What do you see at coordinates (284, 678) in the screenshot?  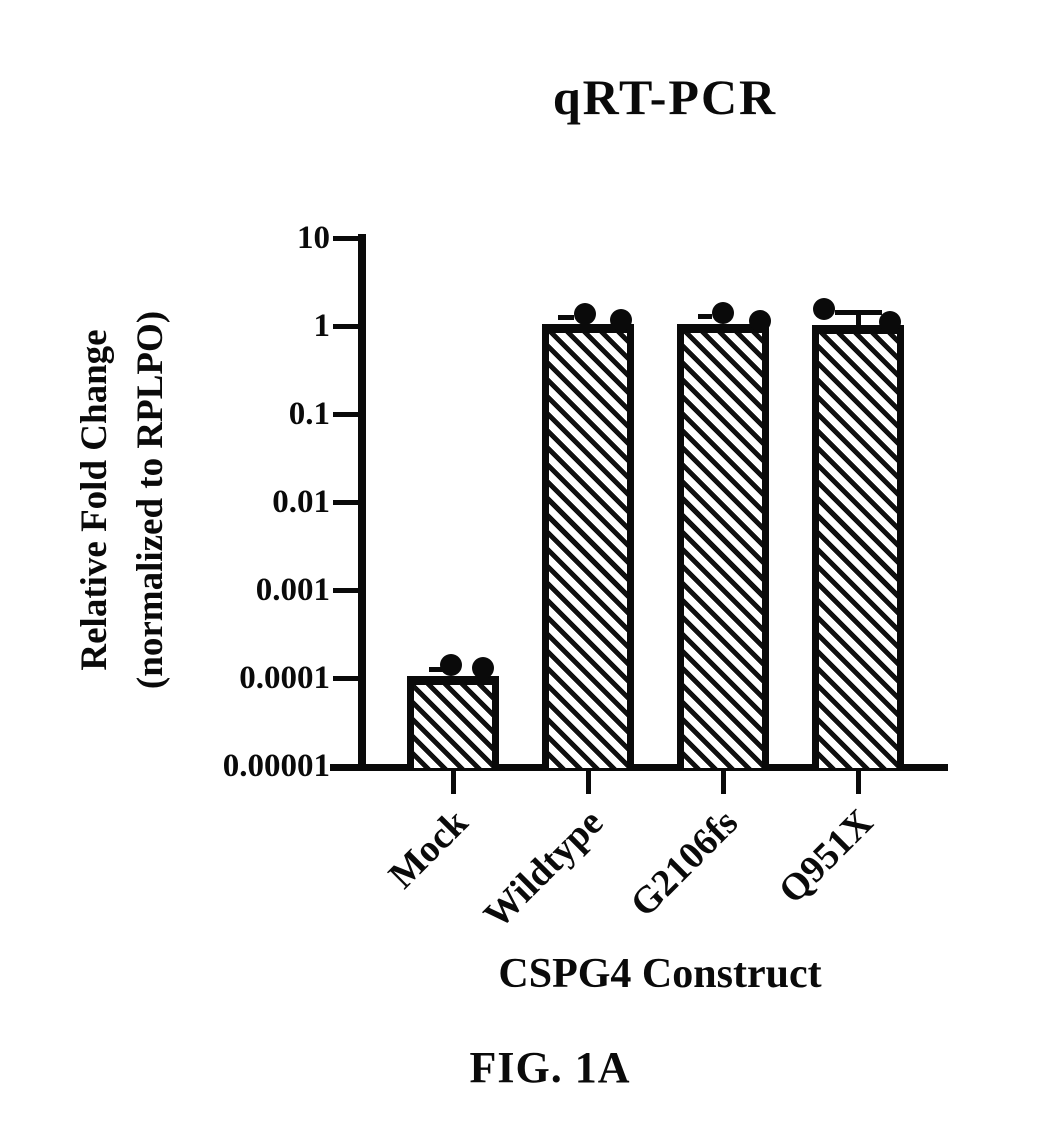 I see `y-tick-label-0.0001: 0.0001` at bounding box center [284, 678].